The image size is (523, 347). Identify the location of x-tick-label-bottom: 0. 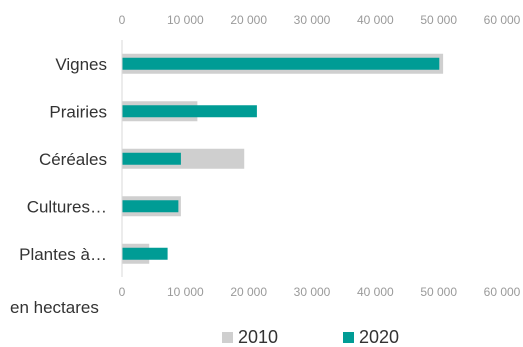
(122, 292).